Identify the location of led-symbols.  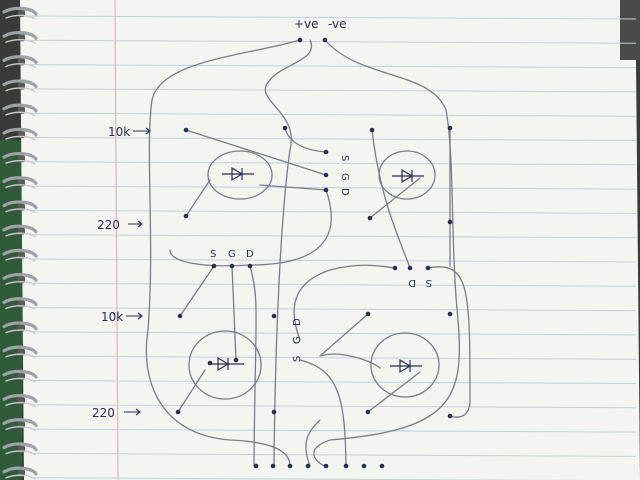
(316, 270).